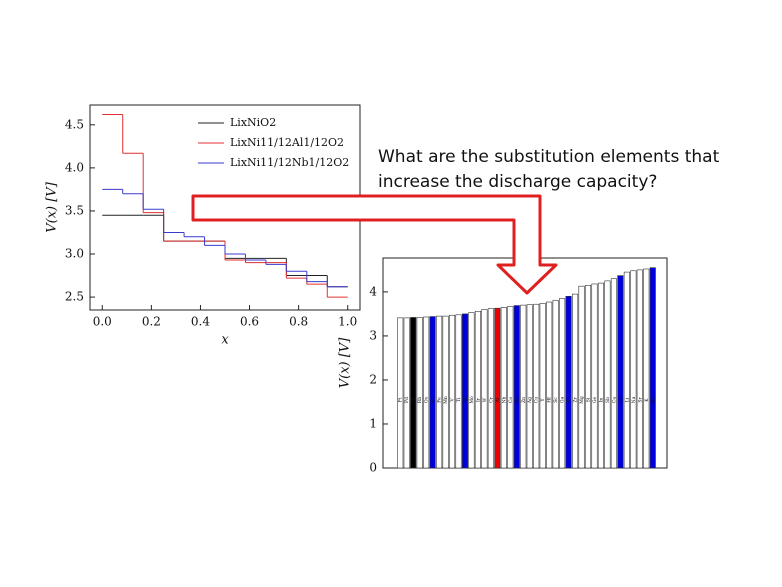 This screenshot has height=587, width=782. I want to click on bar-label: Fe, so click(440, 400).